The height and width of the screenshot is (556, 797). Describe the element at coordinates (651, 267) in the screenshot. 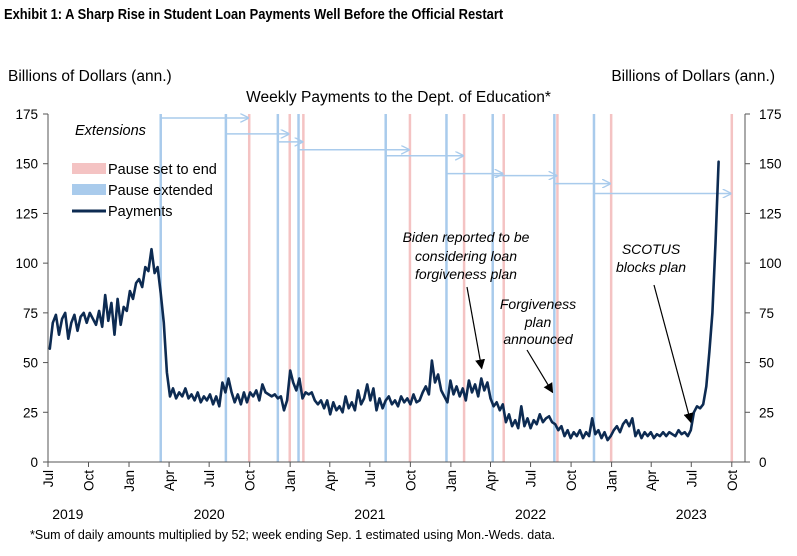

I see `annotation-scotus-line: blocks plan` at that location.